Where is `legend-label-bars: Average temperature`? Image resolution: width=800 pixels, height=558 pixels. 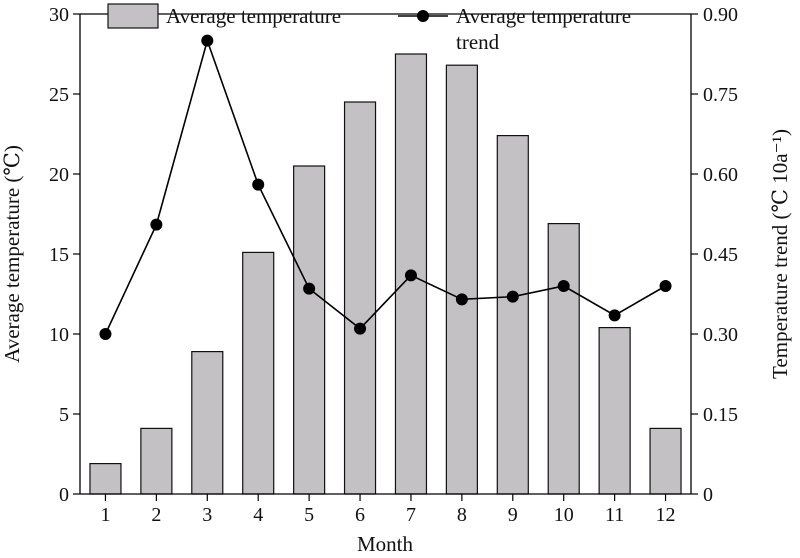 legend-label-bars: Average temperature is located at coordinates (253, 16).